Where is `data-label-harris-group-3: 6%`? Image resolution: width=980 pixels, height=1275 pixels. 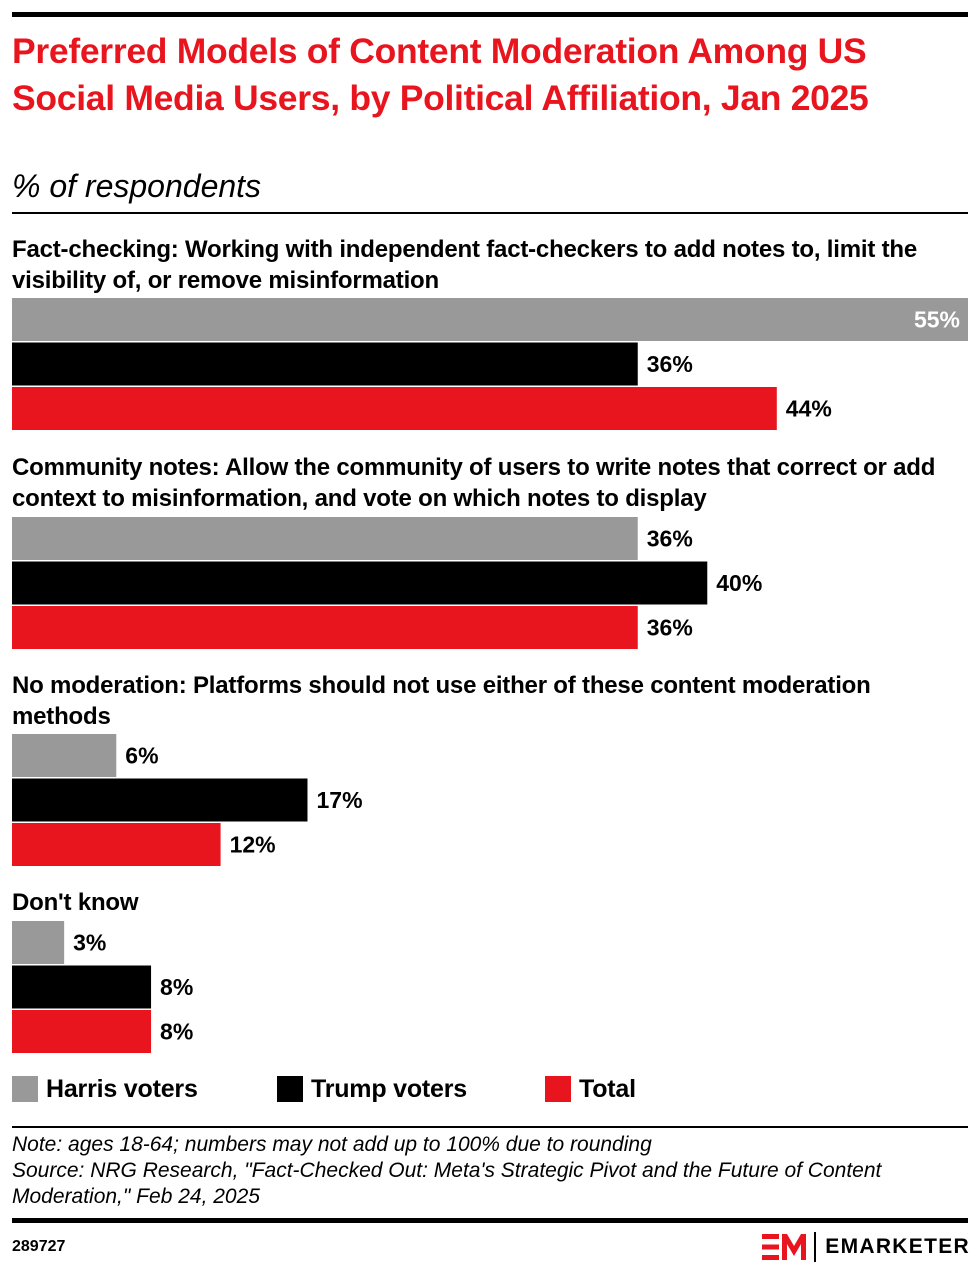
data-label-harris-group-3: 6% is located at coordinates (141, 756).